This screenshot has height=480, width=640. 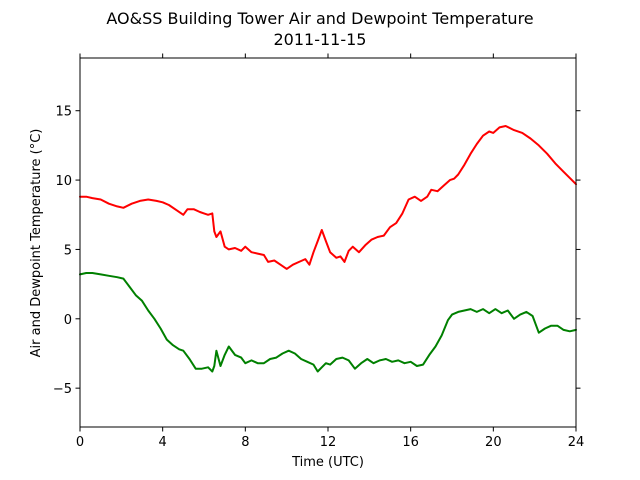 I want to click on x-tick-label-0: 0, so click(x=80, y=442).